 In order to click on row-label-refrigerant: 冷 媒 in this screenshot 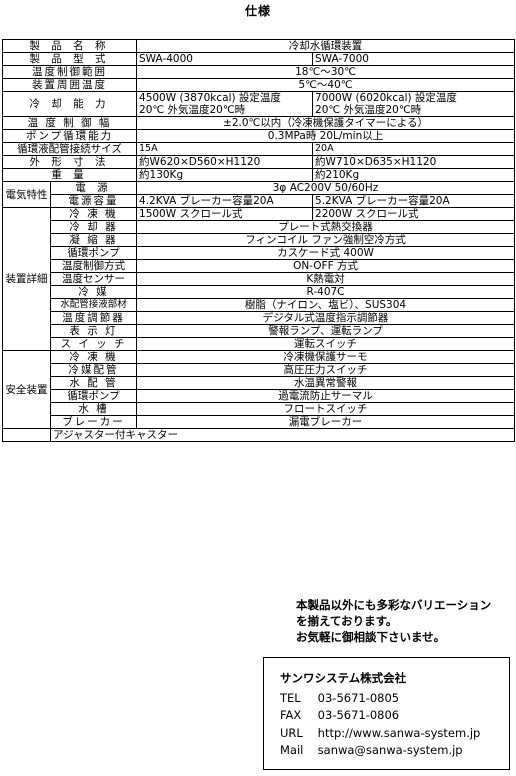, I will do `click(93, 292)`.